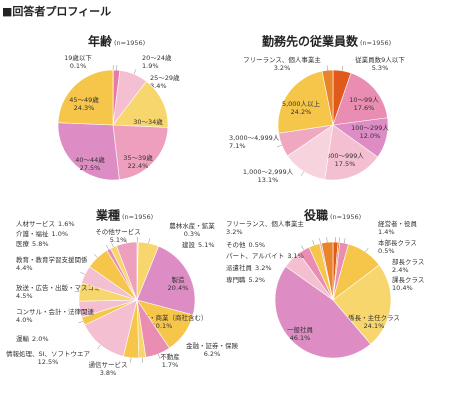 The height and width of the screenshot is (400, 457). What do you see at coordinates (84, 99) in the screenshot?
I see `slice-label: 45～49歳` at bounding box center [84, 99].